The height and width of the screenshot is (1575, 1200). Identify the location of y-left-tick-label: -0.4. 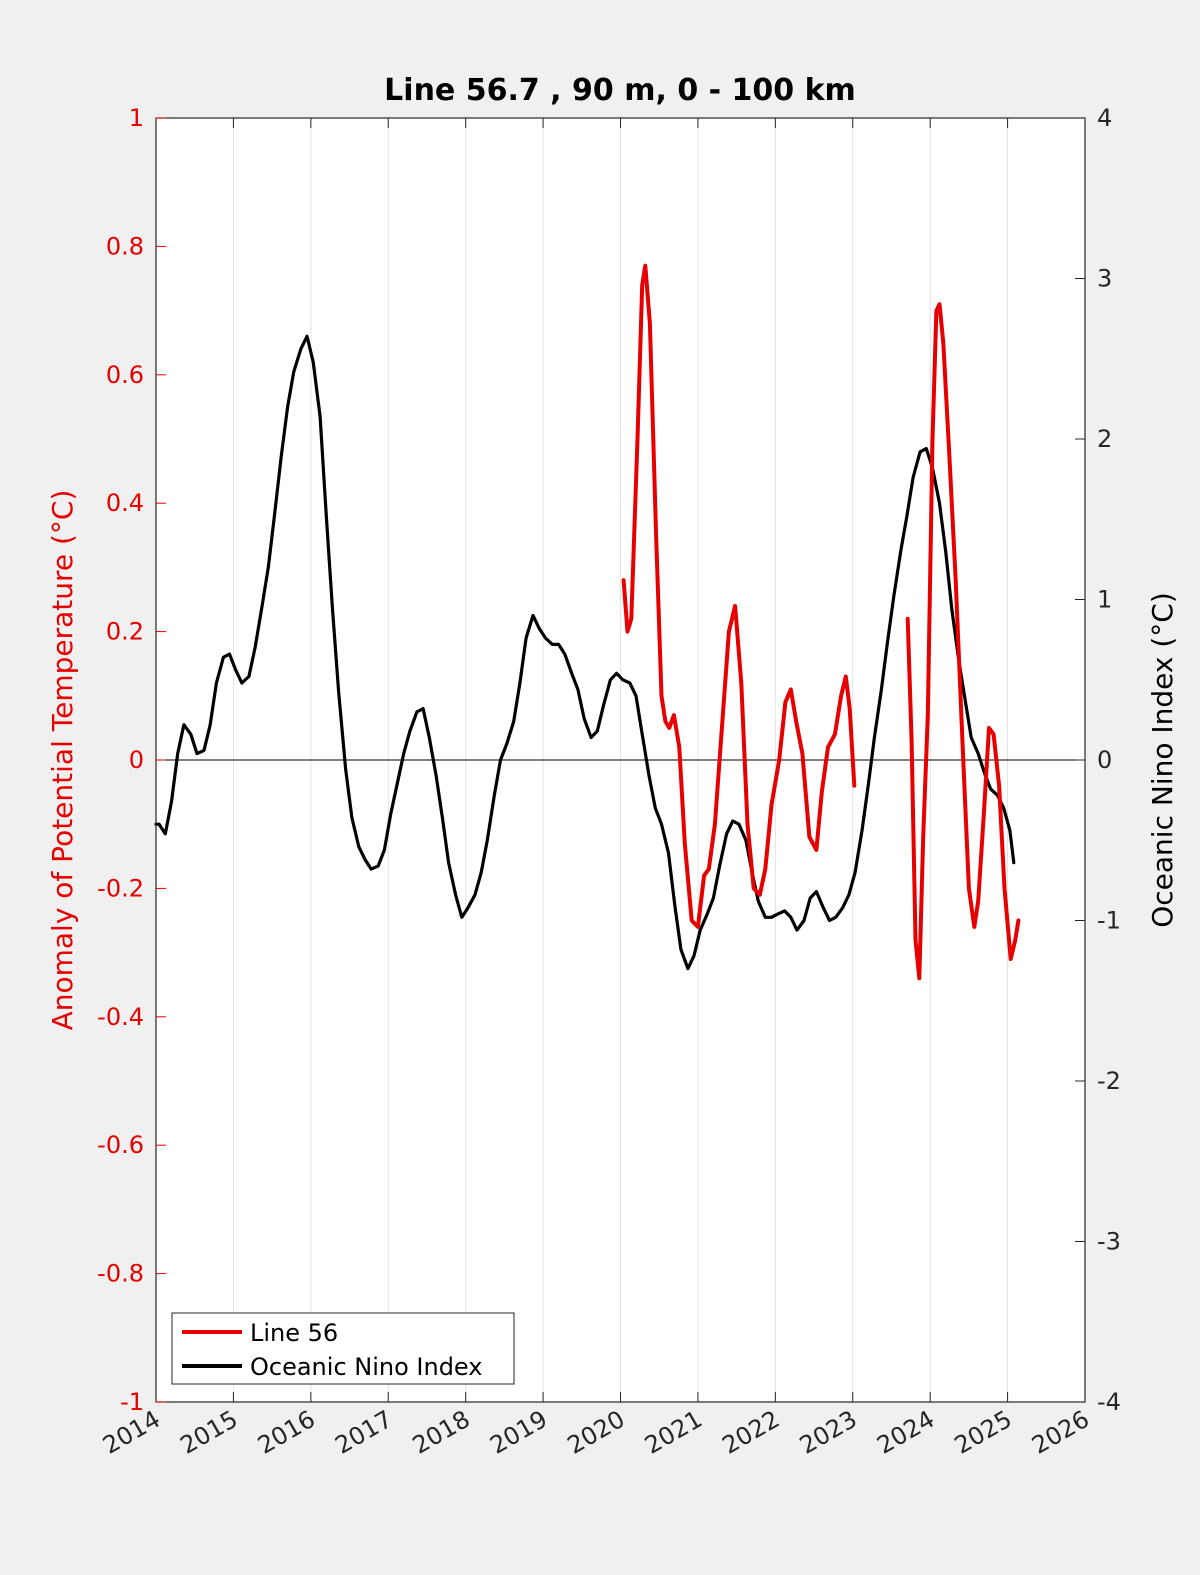
(120, 1017).